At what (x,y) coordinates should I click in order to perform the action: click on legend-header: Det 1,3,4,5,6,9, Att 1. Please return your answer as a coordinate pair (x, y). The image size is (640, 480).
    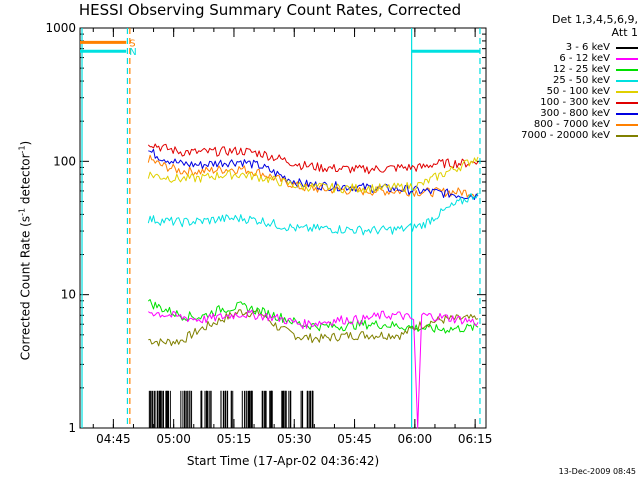
    Looking at the image, I should click on (576, 26).